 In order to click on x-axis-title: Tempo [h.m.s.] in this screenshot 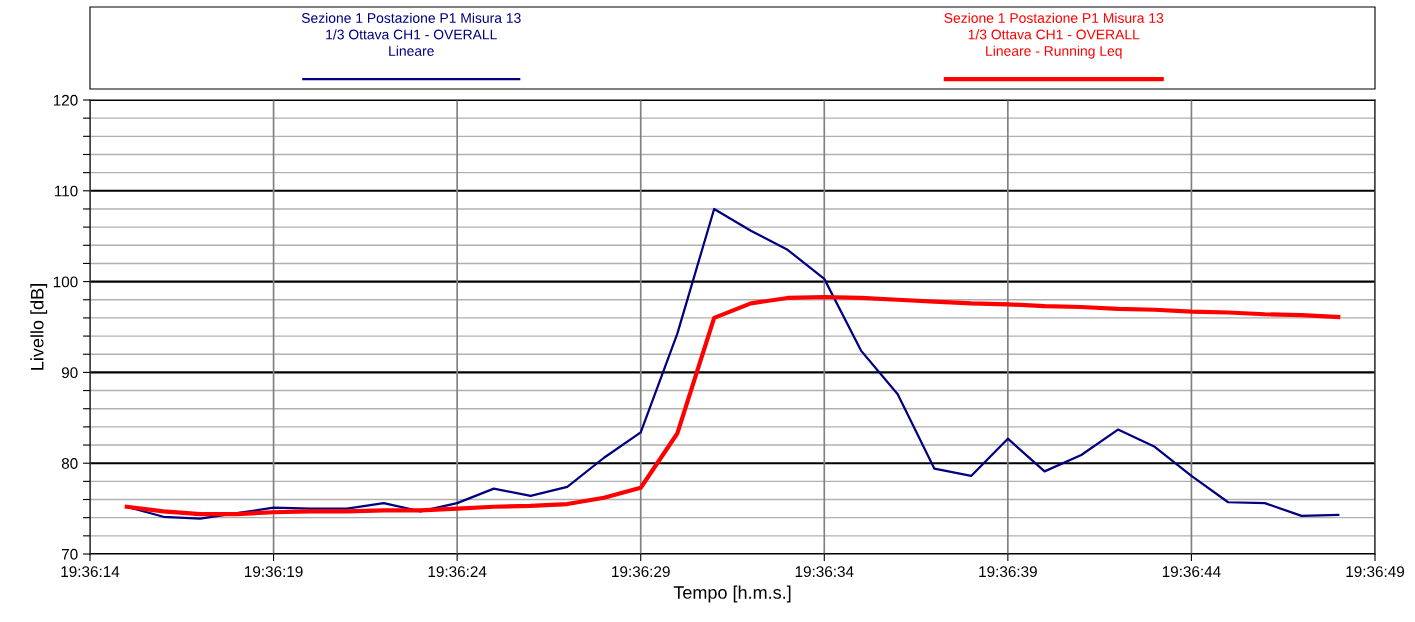, I will do `click(732, 594)`.